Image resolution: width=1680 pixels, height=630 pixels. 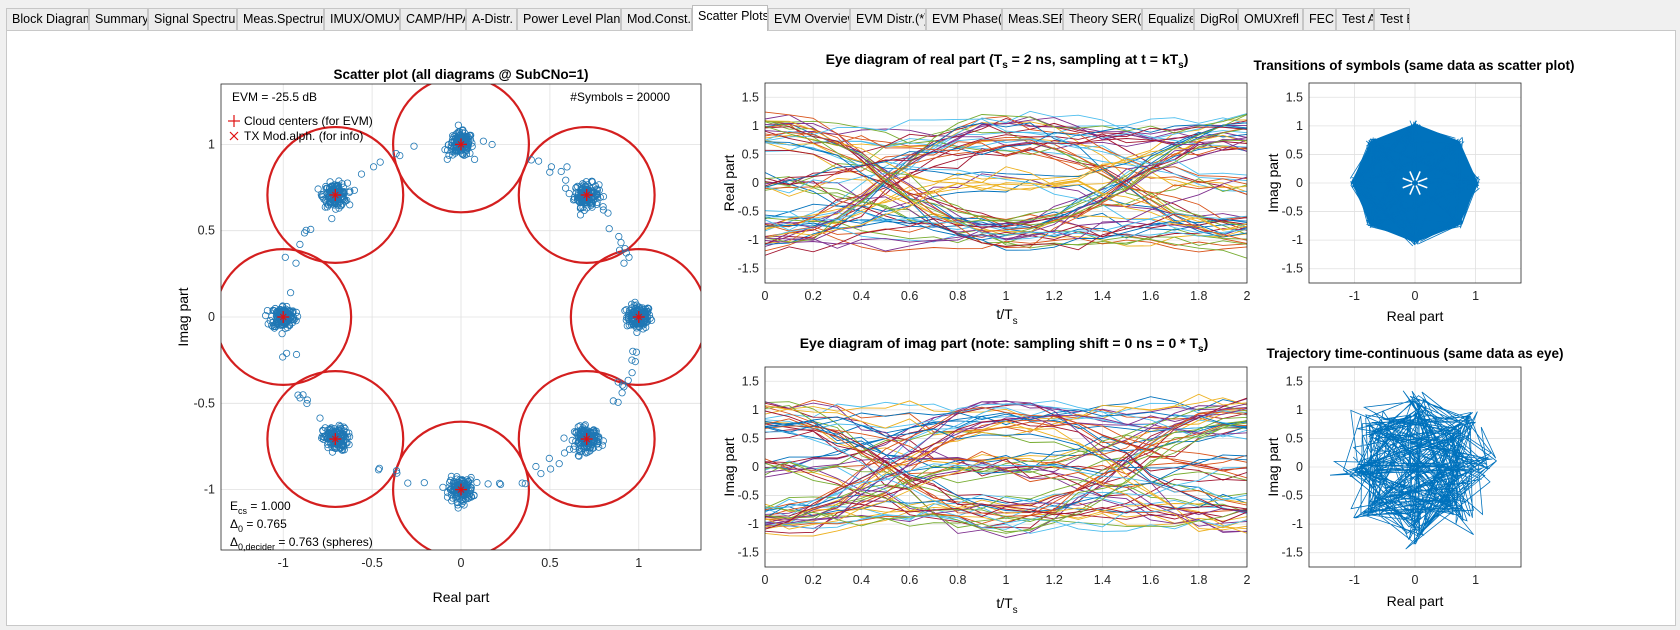 What do you see at coordinates (729, 466) in the screenshot?
I see `eye-imag-ylabel: Imag part` at bounding box center [729, 466].